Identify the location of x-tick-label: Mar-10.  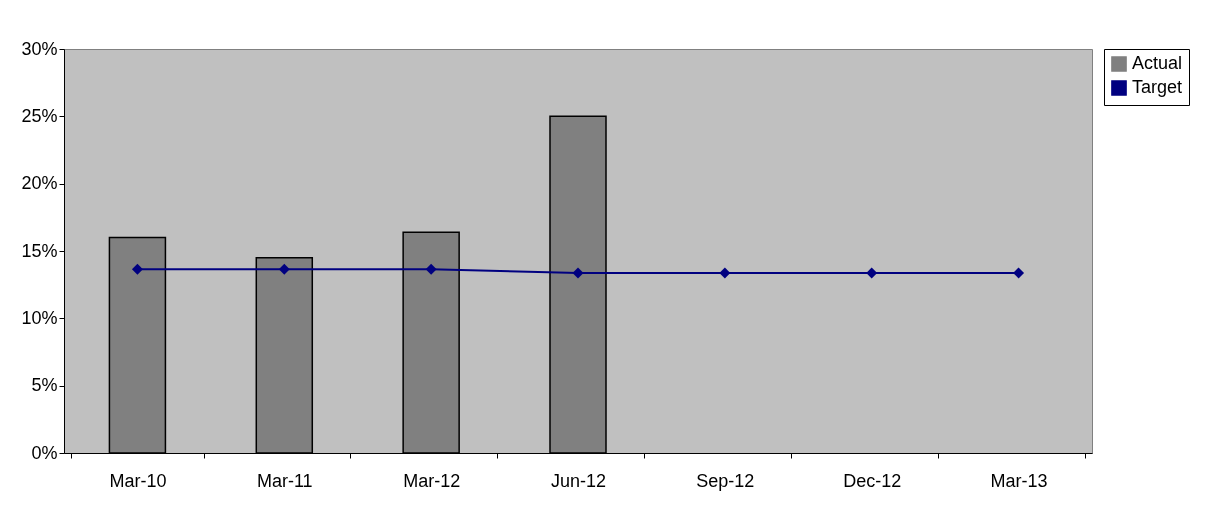
(138, 480).